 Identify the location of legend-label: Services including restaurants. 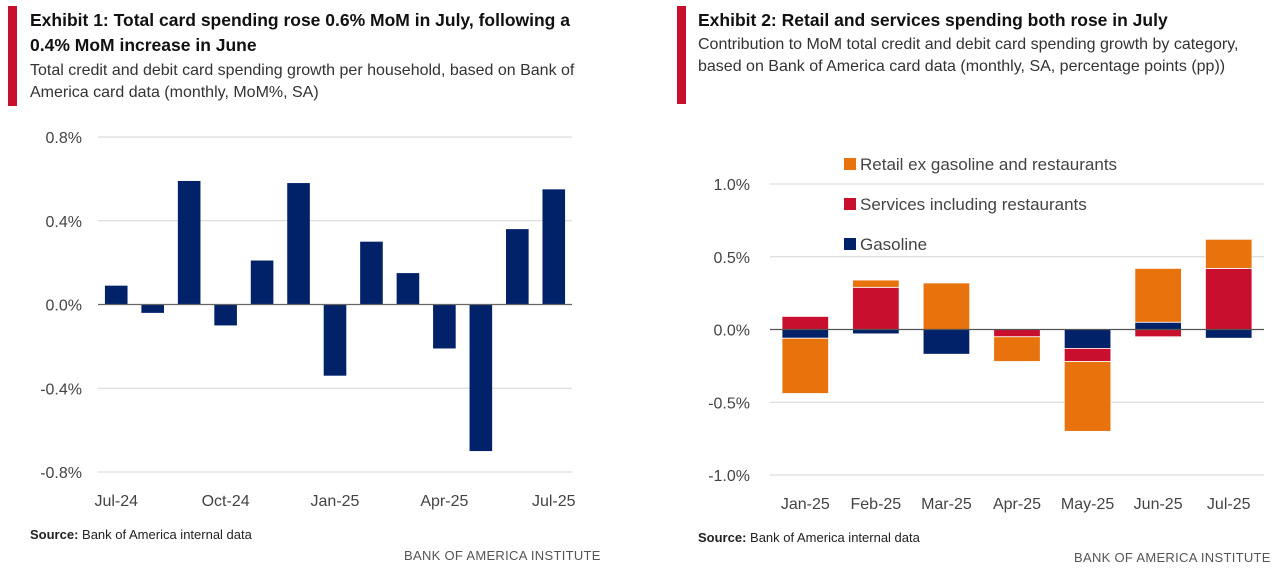
(973, 204).